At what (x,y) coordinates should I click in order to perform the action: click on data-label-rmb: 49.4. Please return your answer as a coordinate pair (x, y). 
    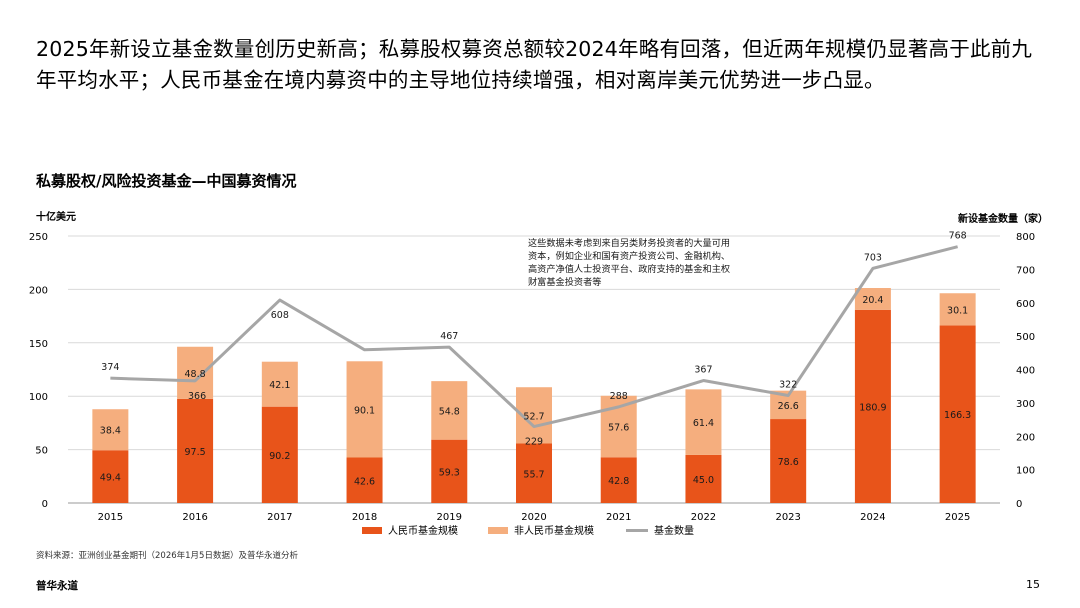
    Looking at the image, I should click on (110, 478).